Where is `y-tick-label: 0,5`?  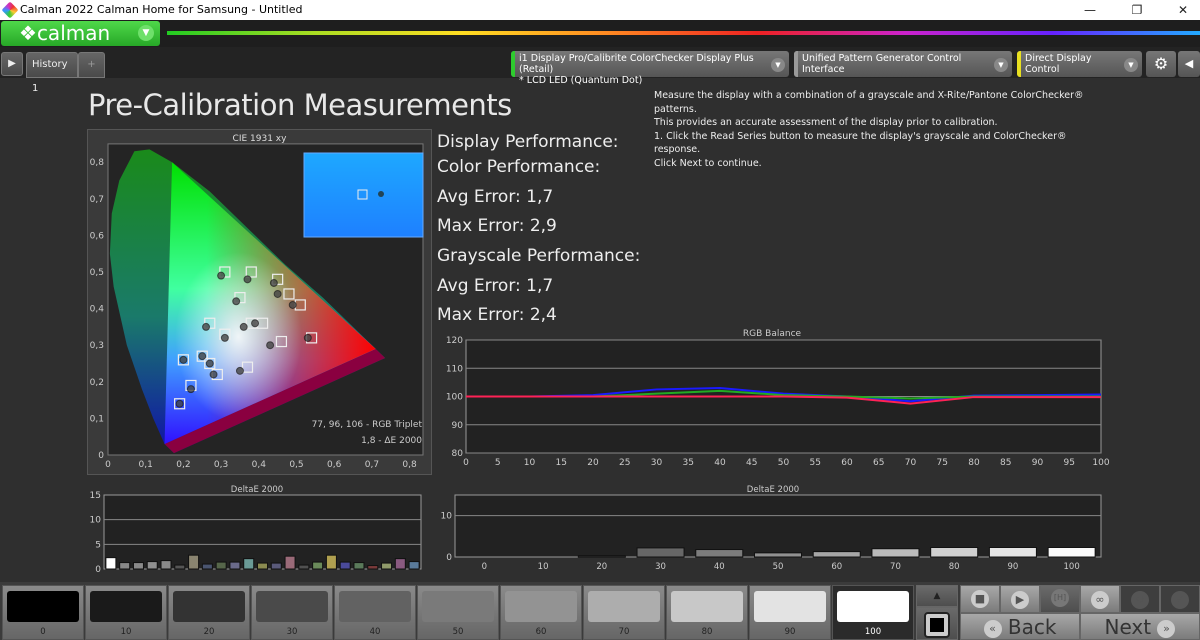 y-tick-label: 0,5 is located at coordinates (97, 273).